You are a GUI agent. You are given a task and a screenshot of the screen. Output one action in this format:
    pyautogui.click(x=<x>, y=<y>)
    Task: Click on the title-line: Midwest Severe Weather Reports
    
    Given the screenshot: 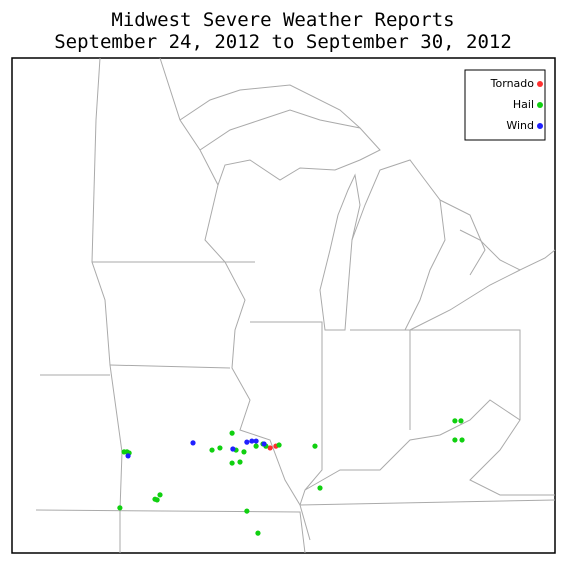 What is the action you would take?
    pyautogui.click(x=282, y=20)
    